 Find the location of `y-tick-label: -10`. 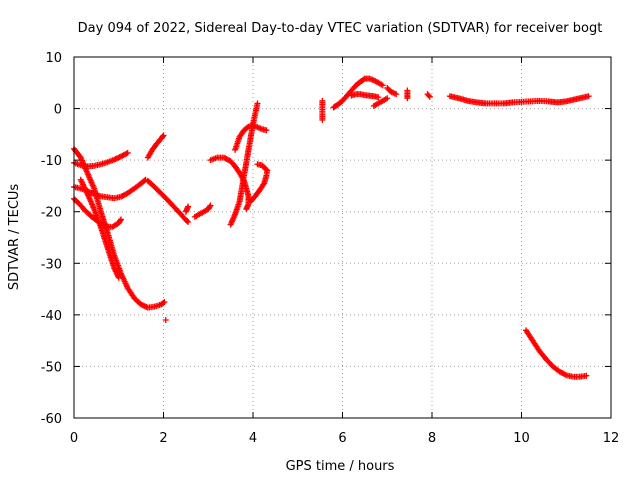

y-tick-label: -10 is located at coordinates (51, 161).